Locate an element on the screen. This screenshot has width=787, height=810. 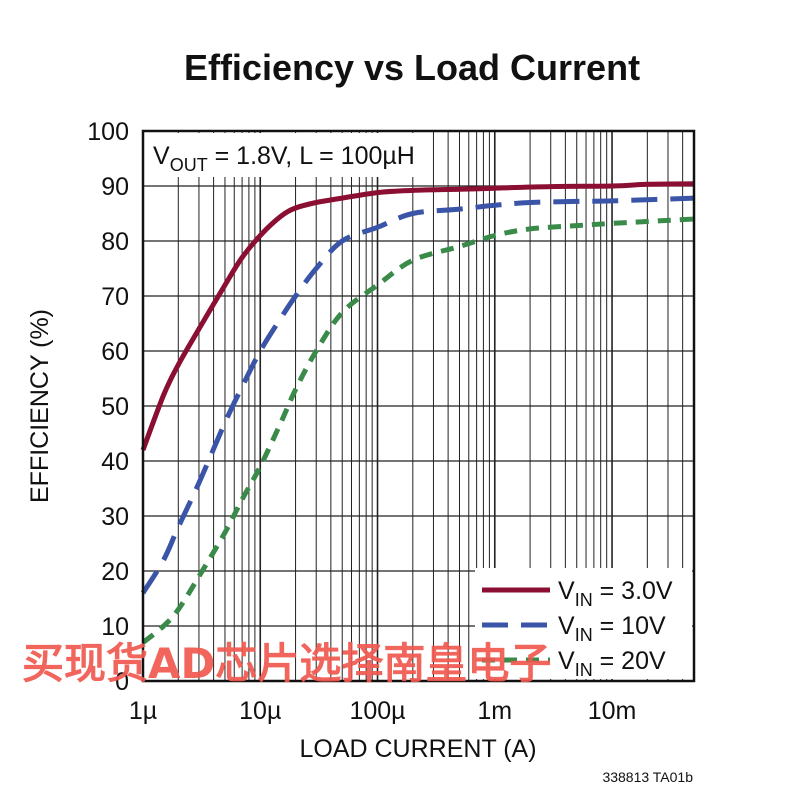
x-tick-label: 1µ is located at coordinates (143, 711).